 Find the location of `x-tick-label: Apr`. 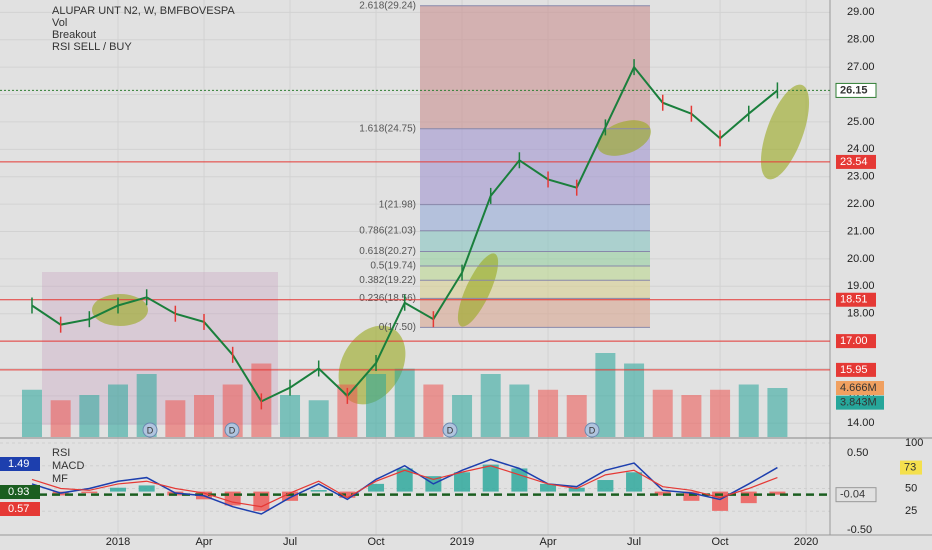

x-tick-label: Apr is located at coordinates (203, 542).